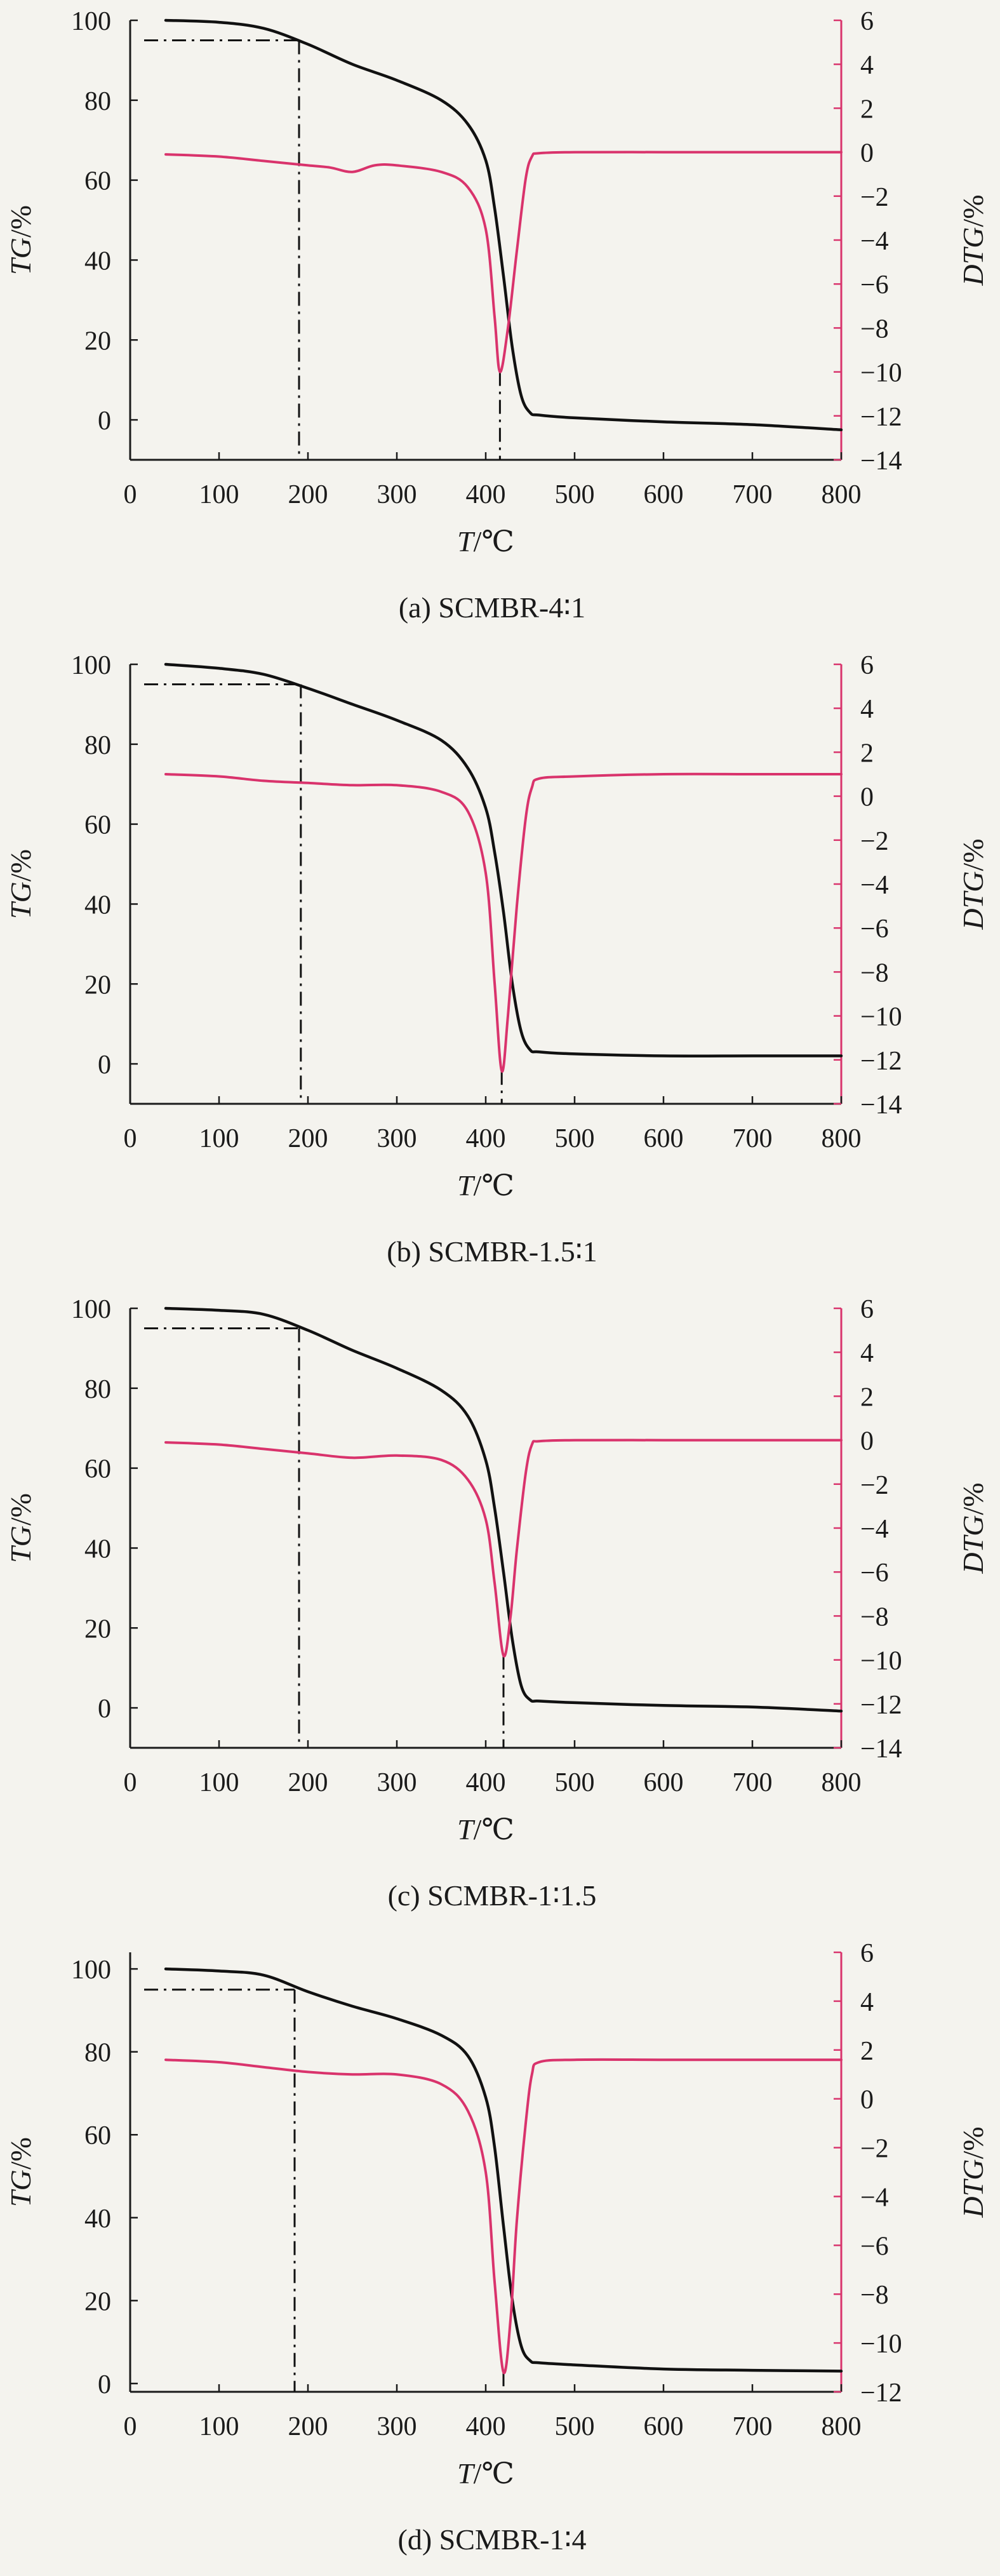 Image resolution: width=1000 pixels, height=2576 pixels. I want to click on panel-caption: (a) SCMBR-4∶1, so click(492, 607).